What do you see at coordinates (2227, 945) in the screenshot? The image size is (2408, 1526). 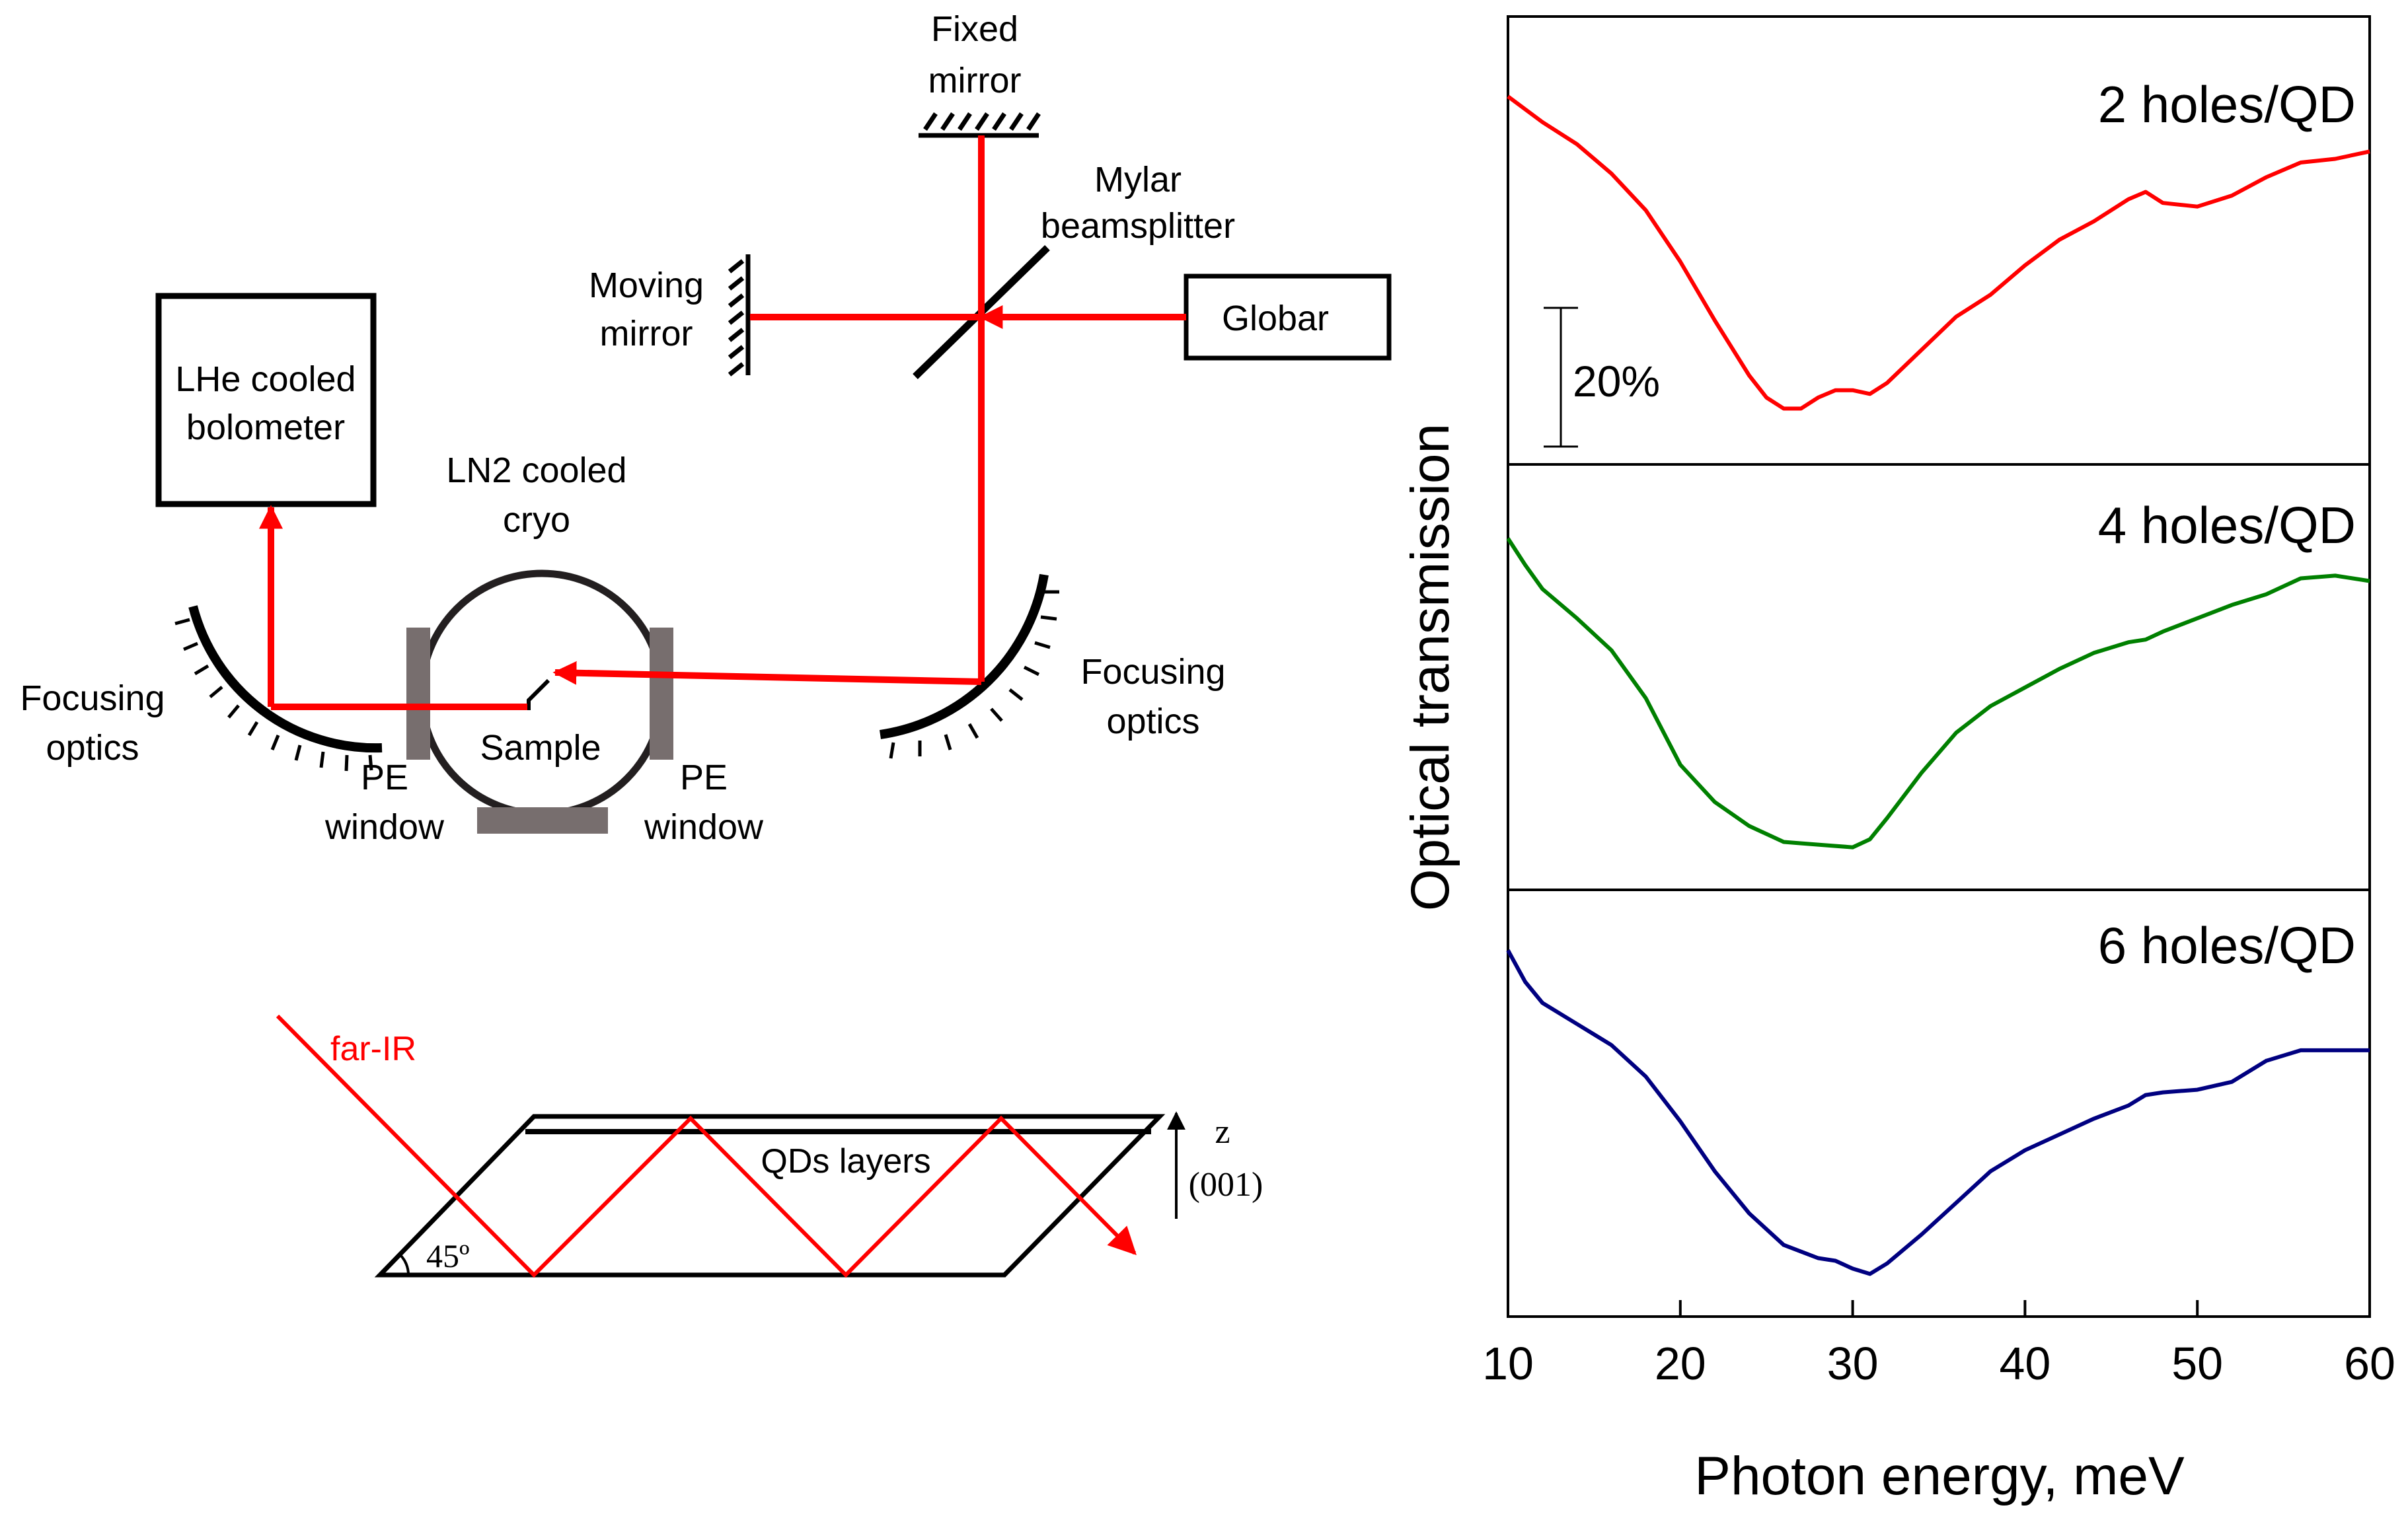 I see `panel-label-6-holes: 6 holes/QD` at bounding box center [2227, 945].